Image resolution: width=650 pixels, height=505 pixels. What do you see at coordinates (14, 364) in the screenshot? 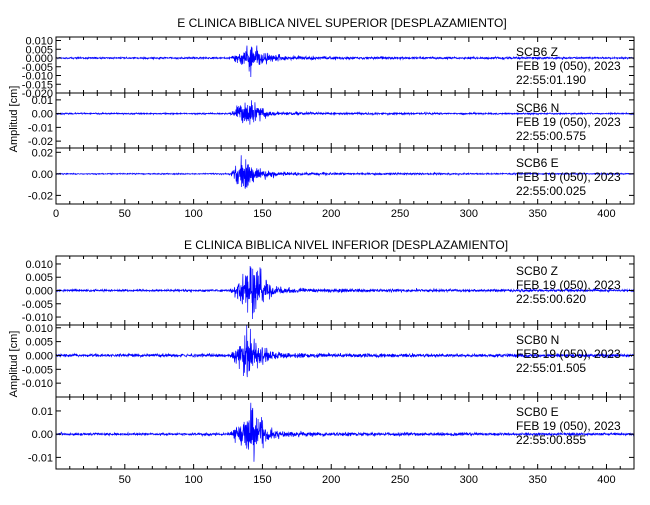
I see `y-axis-label-inferior: Amplitud [cm]` at bounding box center [14, 364].